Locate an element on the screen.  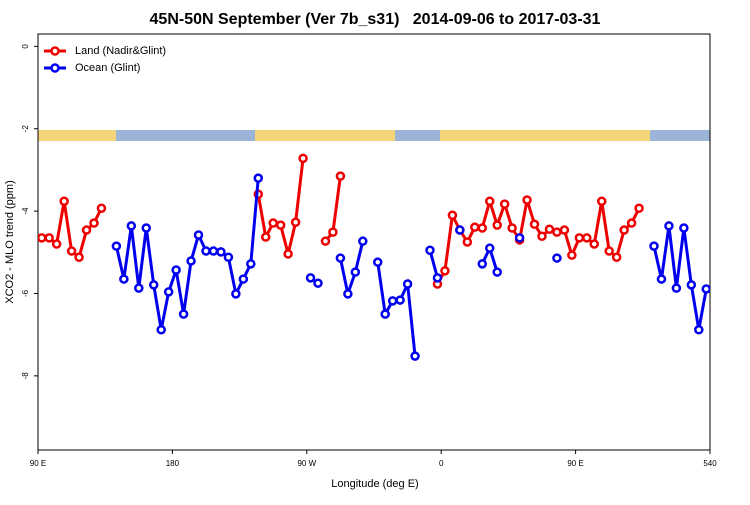
y-tick-label: -2 is located at coordinates (25, 129).